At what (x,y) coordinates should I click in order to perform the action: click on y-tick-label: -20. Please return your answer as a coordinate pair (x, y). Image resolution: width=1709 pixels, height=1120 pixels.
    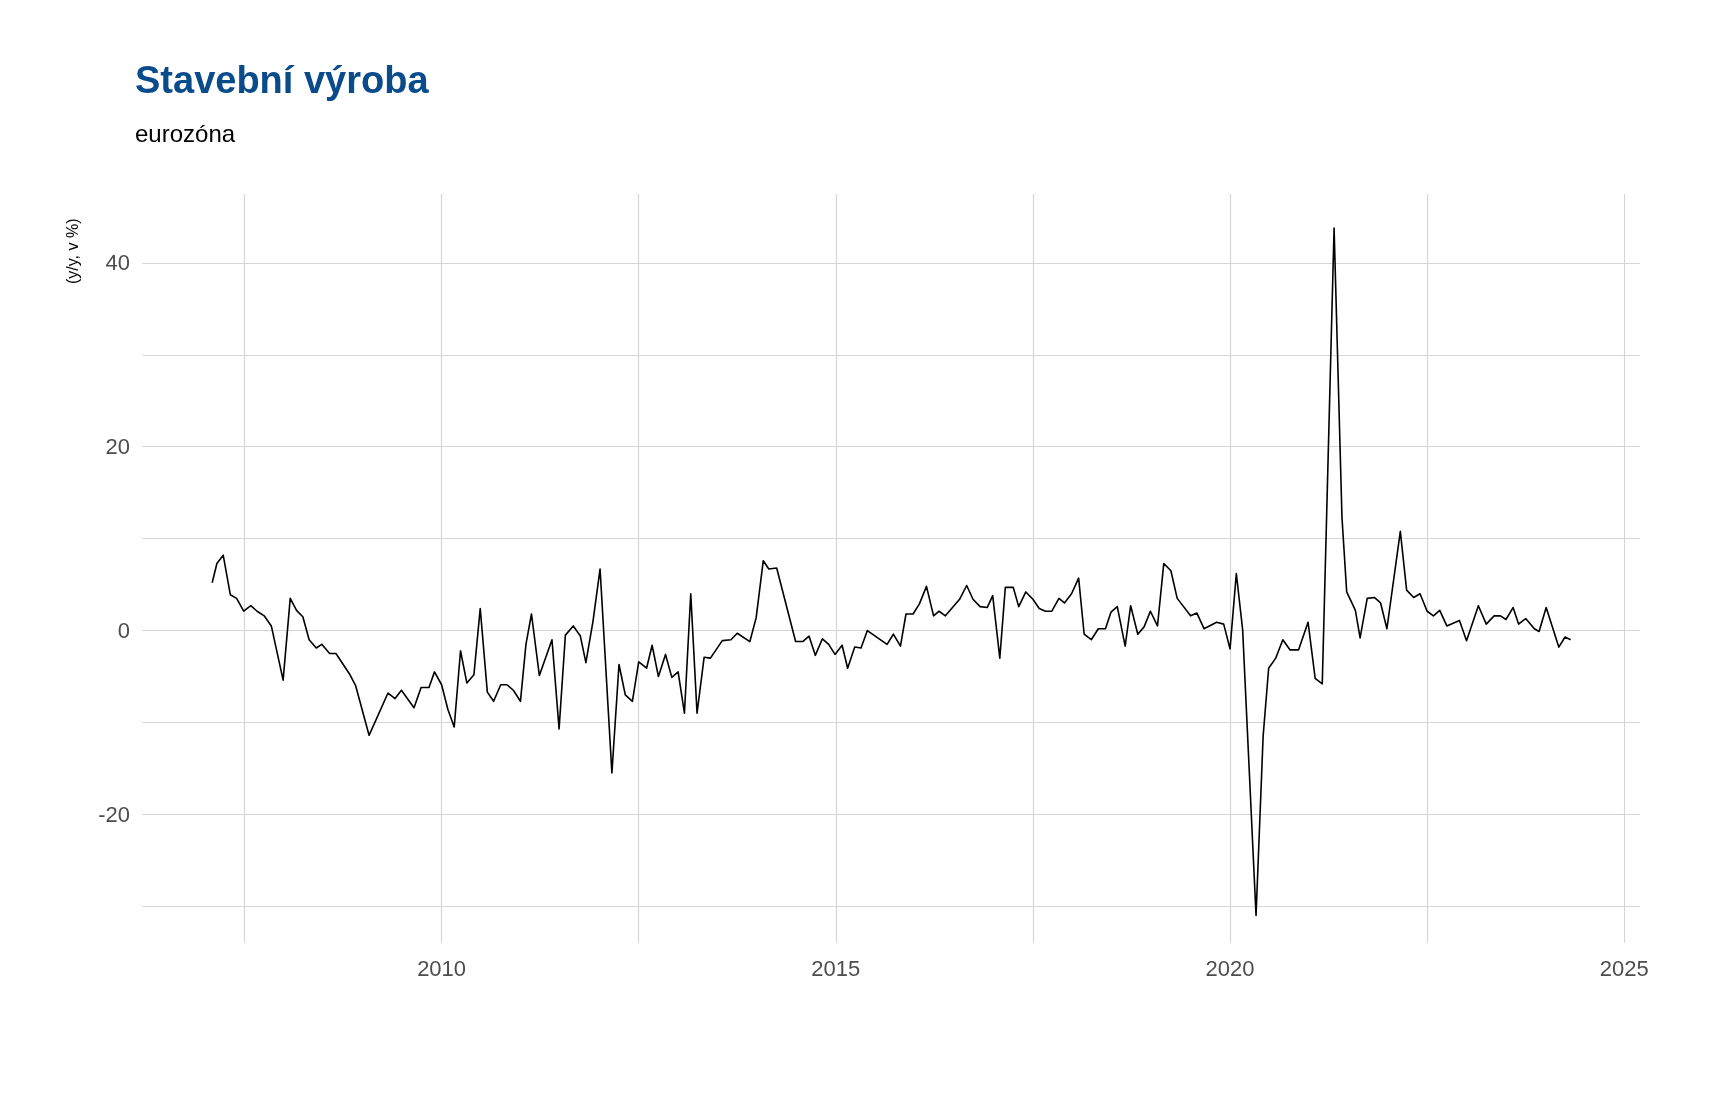
    Looking at the image, I should click on (114, 814).